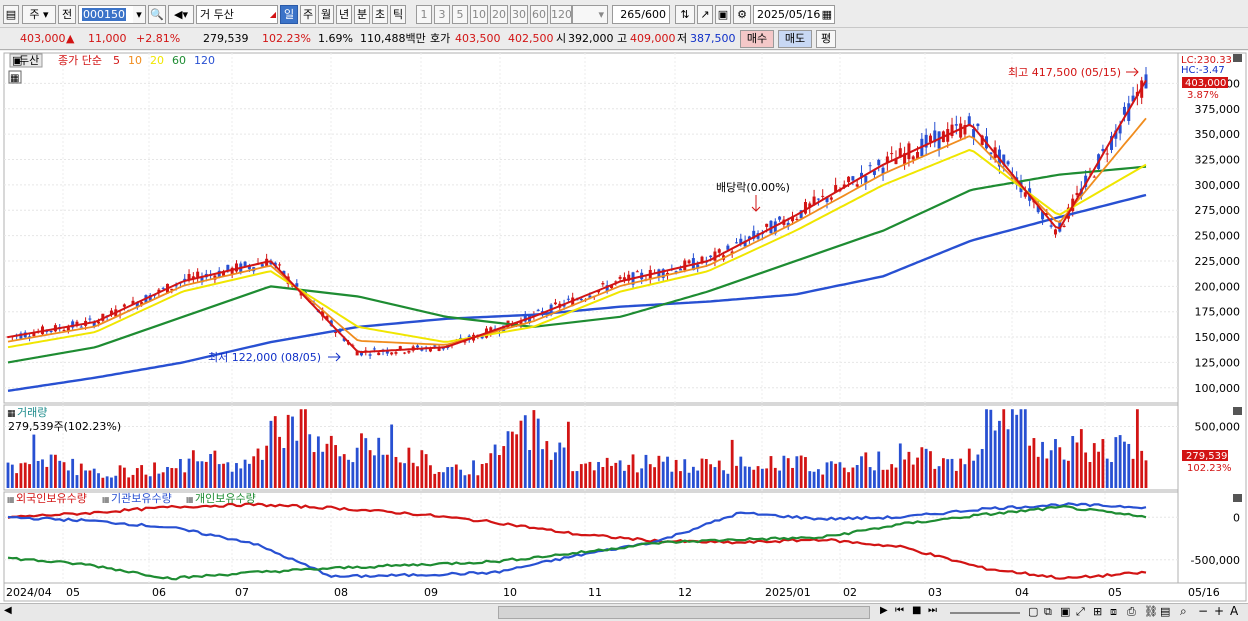  What do you see at coordinates (1237, 58) in the screenshot?
I see `price-close-icon` at bounding box center [1237, 58].